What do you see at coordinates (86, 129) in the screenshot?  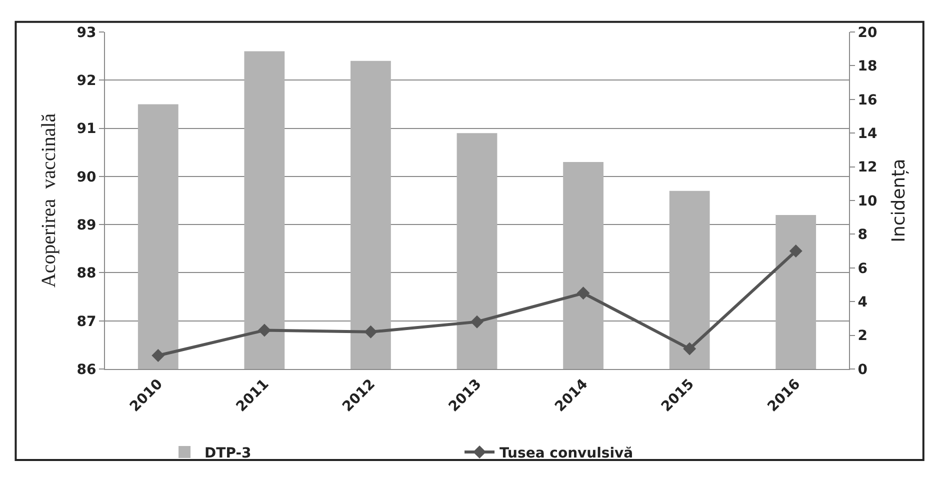 I see `y-tick-label: 91` at bounding box center [86, 129].